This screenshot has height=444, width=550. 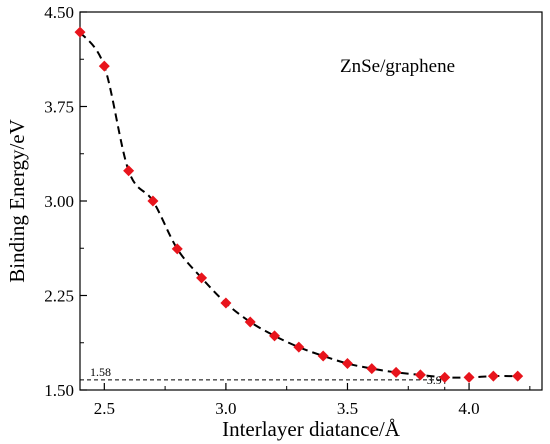 What do you see at coordinates (59, 390) in the screenshot?
I see `y-tick-label: 1.50` at bounding box center [59, 390].